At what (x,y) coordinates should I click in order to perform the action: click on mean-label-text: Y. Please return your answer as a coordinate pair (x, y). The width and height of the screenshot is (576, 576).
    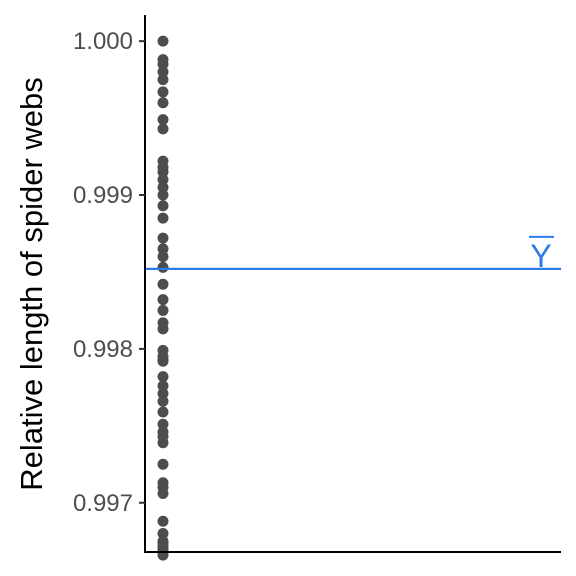
    Looking at the image, I should click on (540, 256).